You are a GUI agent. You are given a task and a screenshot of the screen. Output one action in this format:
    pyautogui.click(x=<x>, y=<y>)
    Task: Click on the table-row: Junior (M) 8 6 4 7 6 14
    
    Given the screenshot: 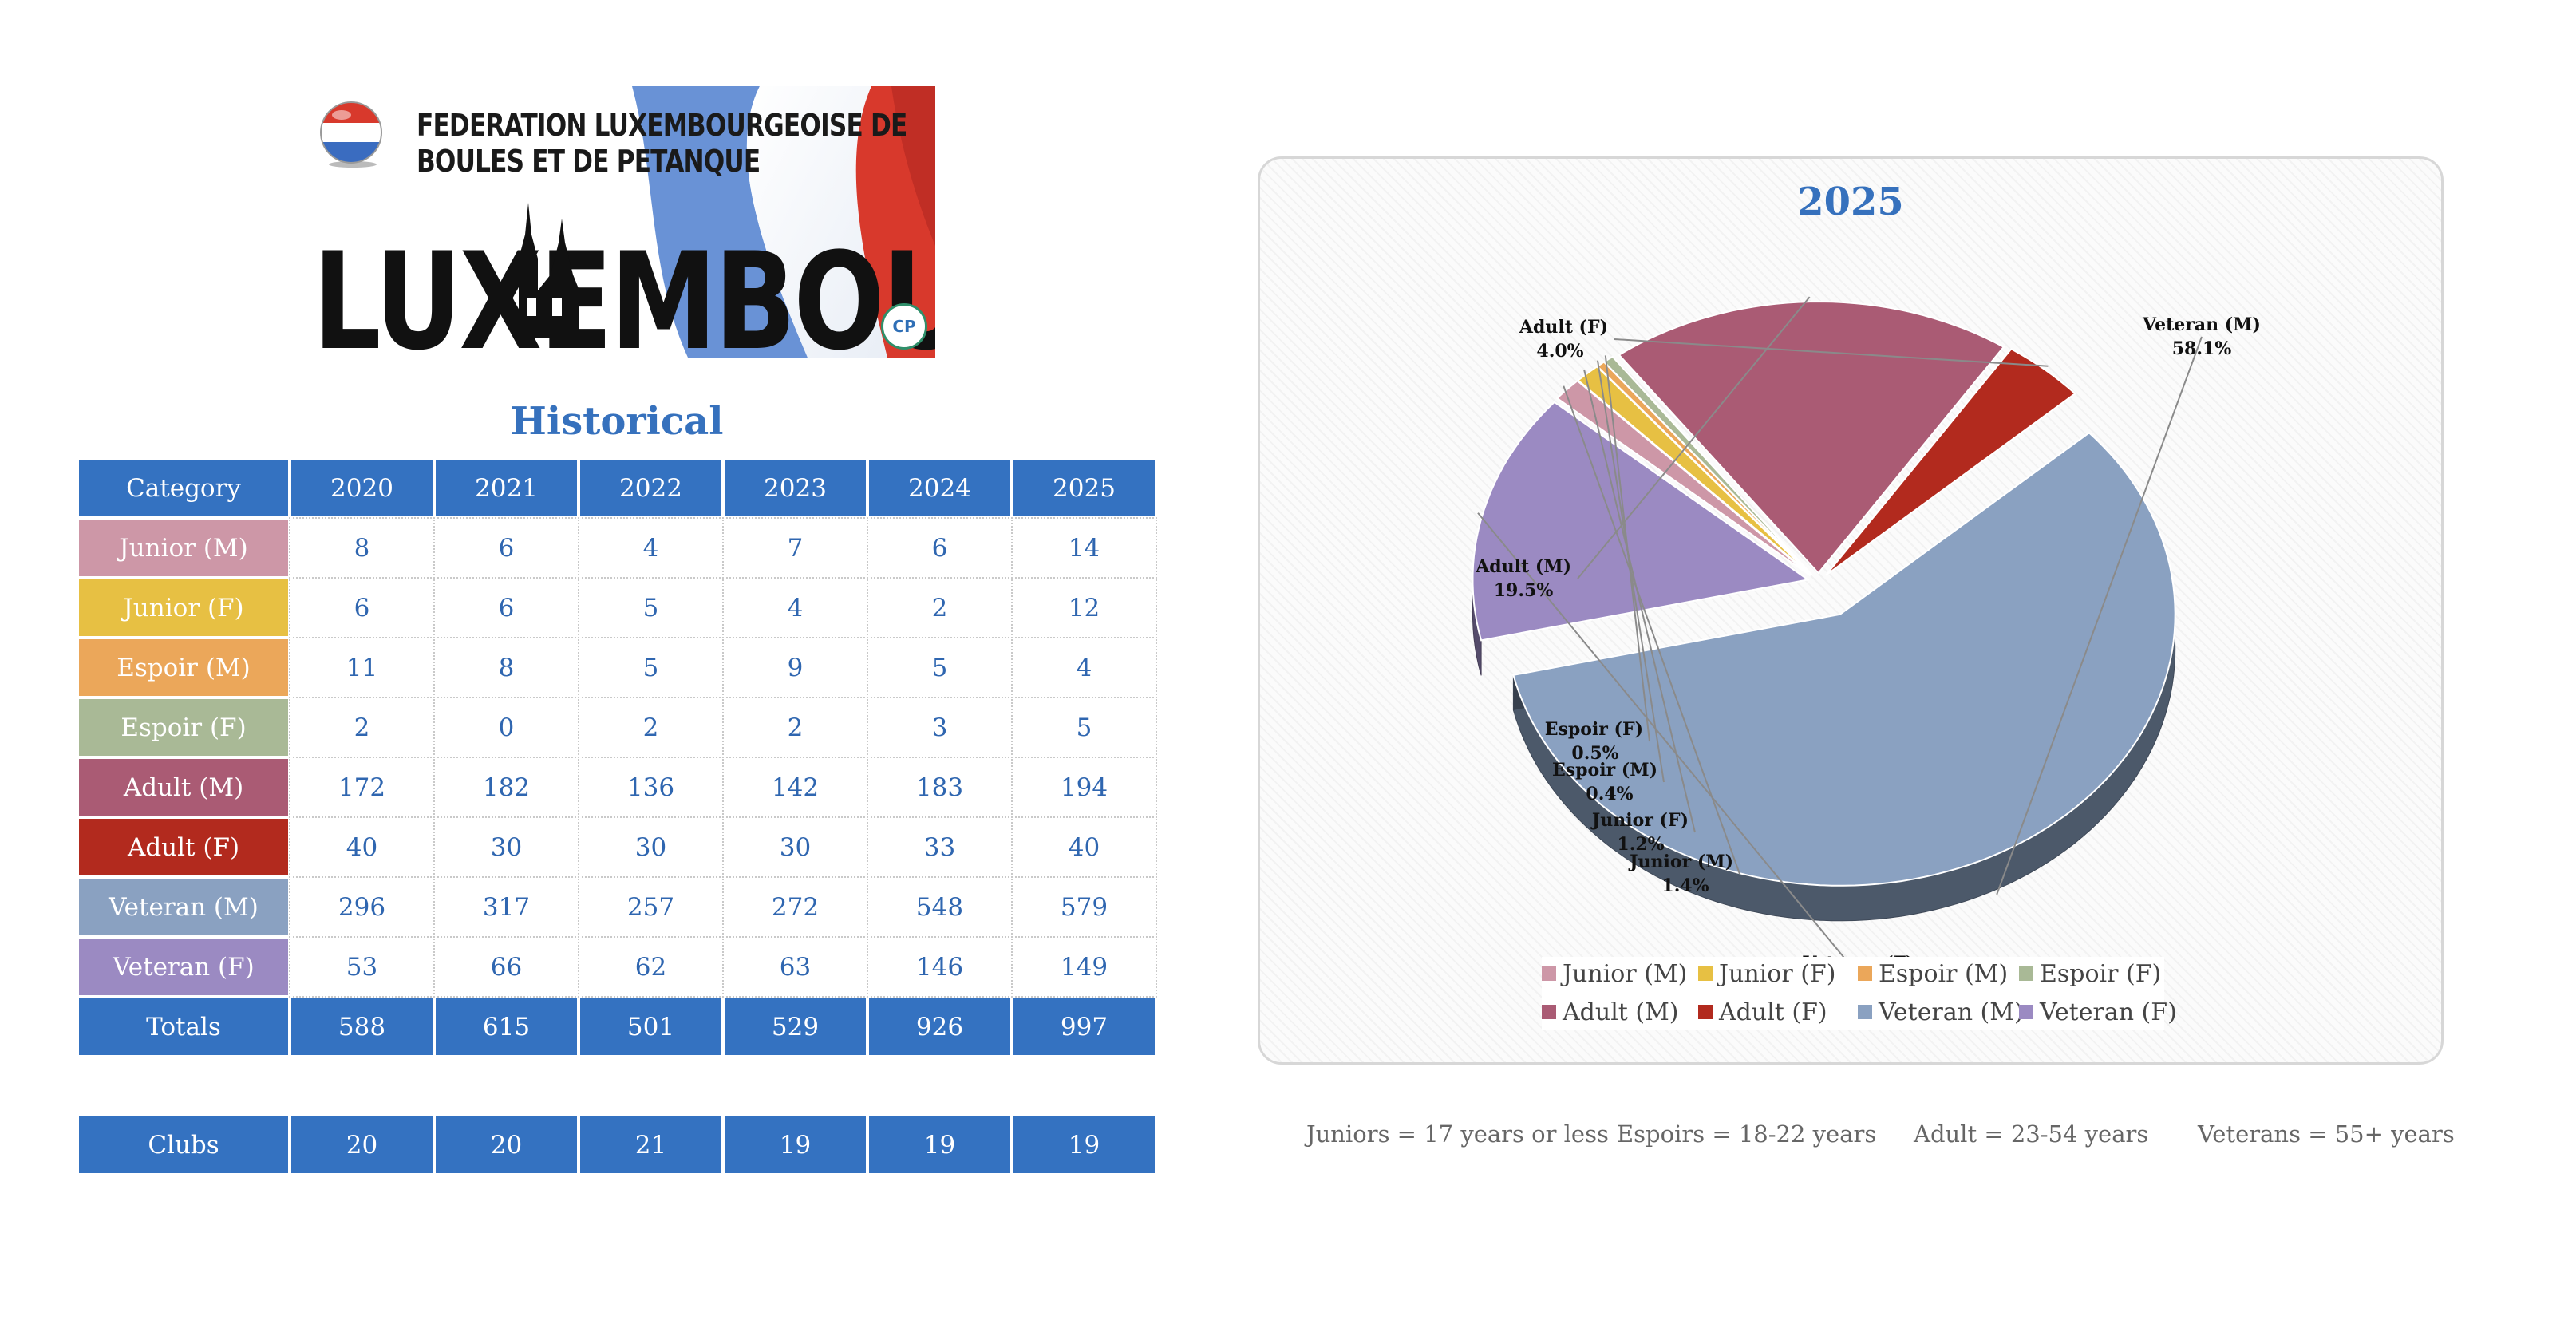 What is the action you would take?
    pyautogui.click(x=618, y=548)
    